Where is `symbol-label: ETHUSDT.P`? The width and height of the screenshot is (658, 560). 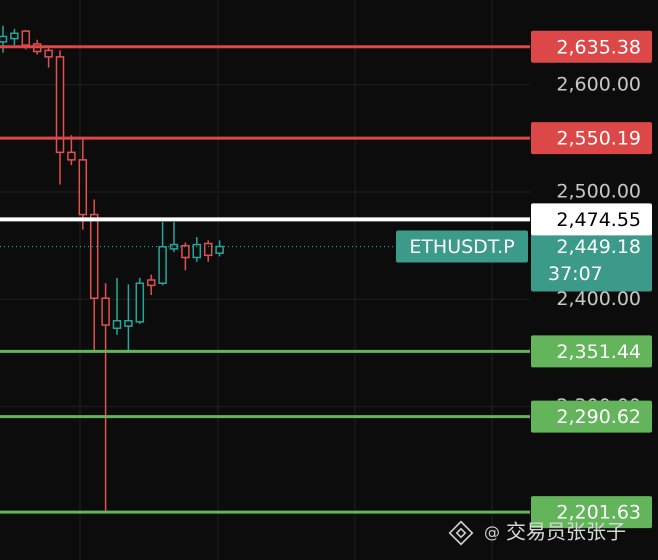 symbol-label: ETHUSDT.P is located at coordinates (461, 247).